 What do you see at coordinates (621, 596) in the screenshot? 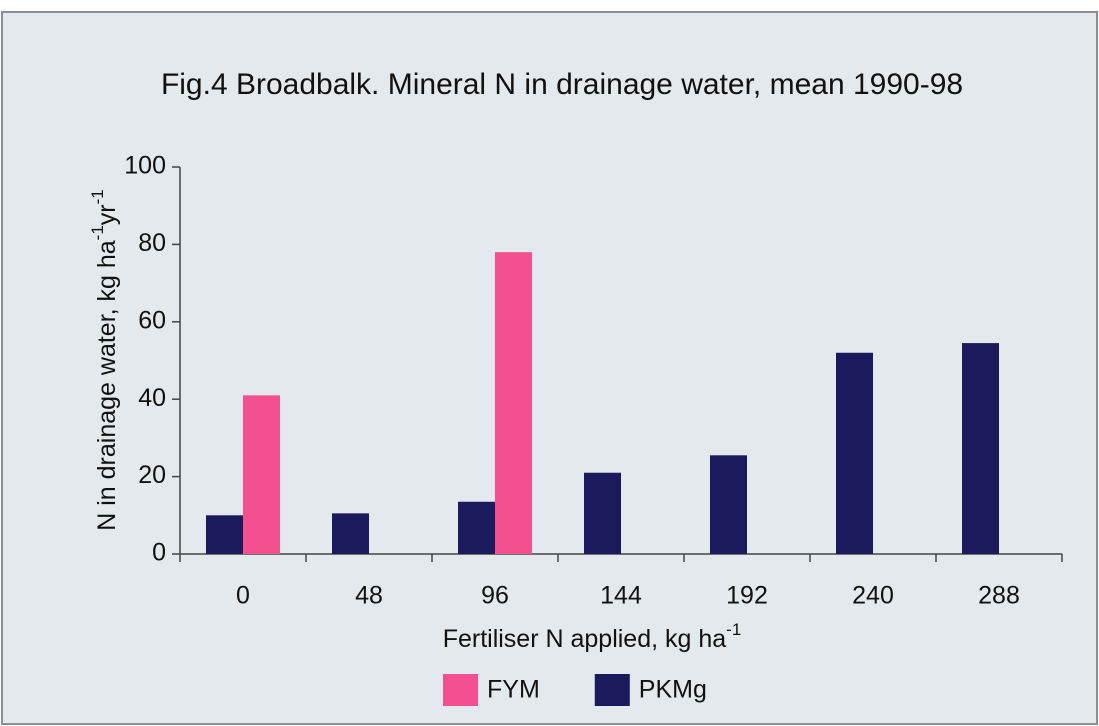
I see `x-tick-label: 144` at bounding box center [621, 596].